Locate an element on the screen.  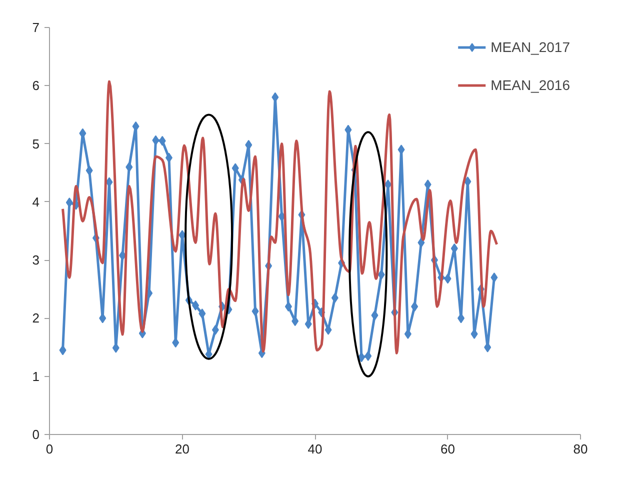
y-tick-label: 7 is located at coordinates (36, 27).